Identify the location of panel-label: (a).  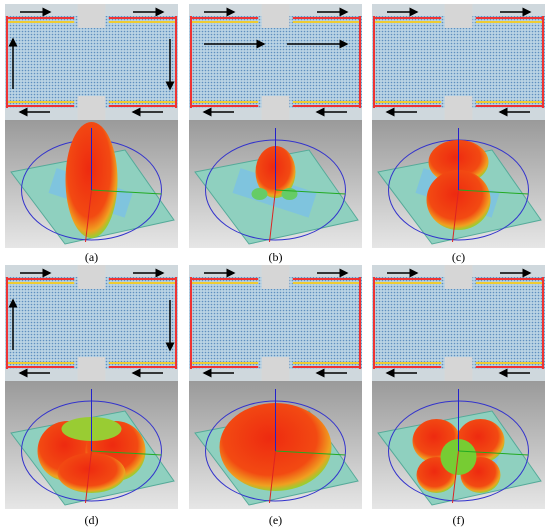
(91, 257).